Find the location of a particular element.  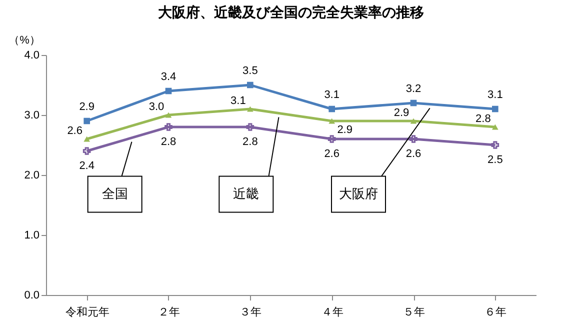

x-tick-label: ２年 is located at coordinates (169, 312).